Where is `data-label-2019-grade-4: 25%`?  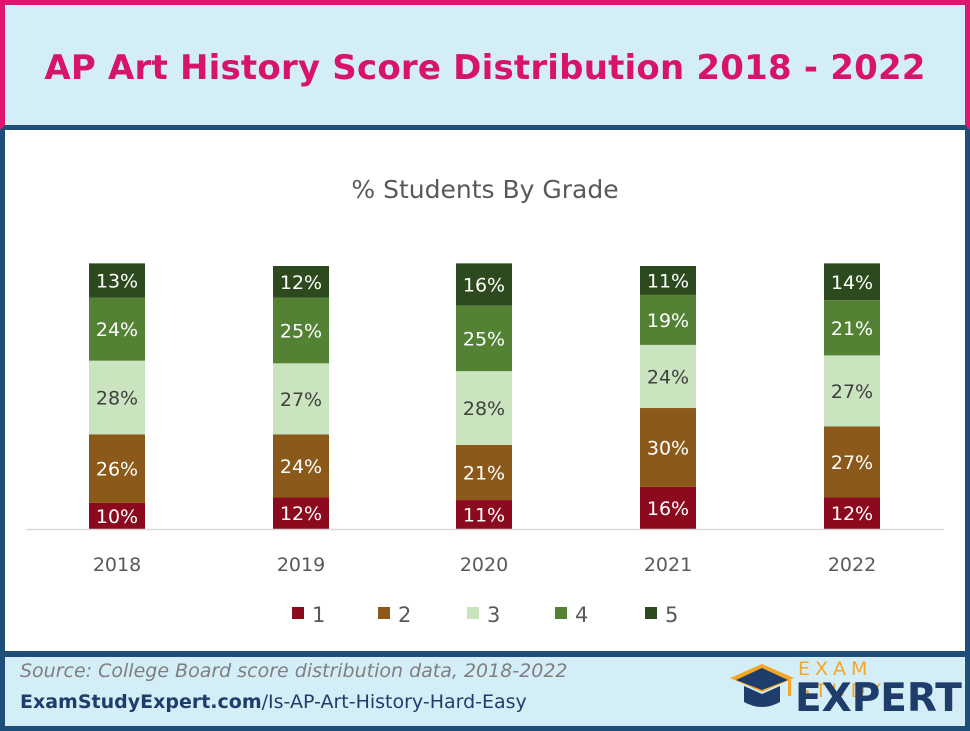
data-label-2019-grade-4: 25% is located at coordinates (301, 331).